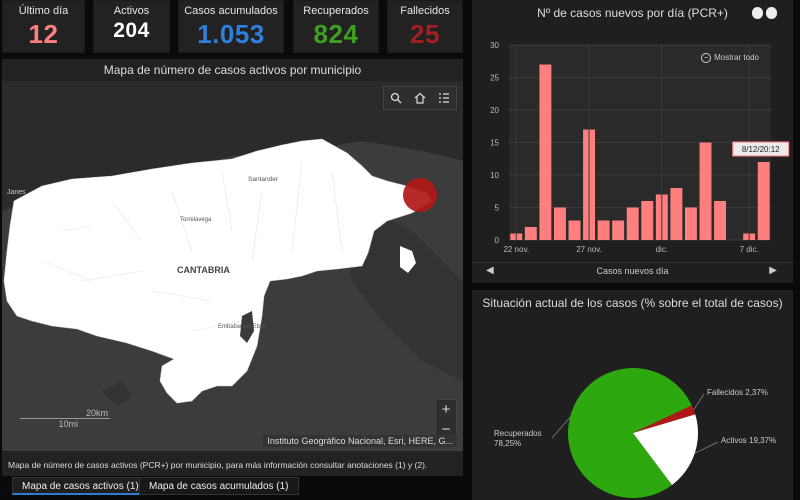  I want to click on y-tick-label: 0, so click(497, 240).